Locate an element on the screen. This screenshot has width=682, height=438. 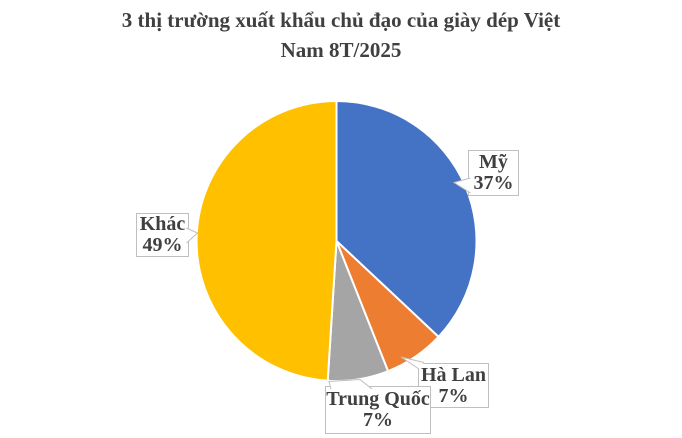
callout-trung-quoc: Trung Quốc 7% is located at coordinates (378, 410).